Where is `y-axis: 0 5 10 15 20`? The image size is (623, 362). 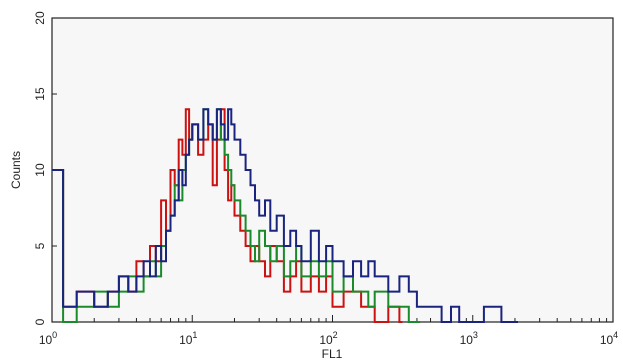
y-axis: 0 5 10 15 20 is located at coordinates (45, 168).